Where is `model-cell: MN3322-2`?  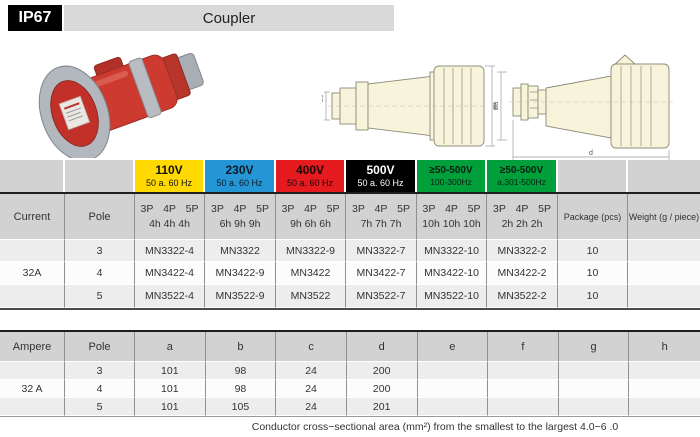 model-cell: MN3322-2 is located at coordinates (522, 251).